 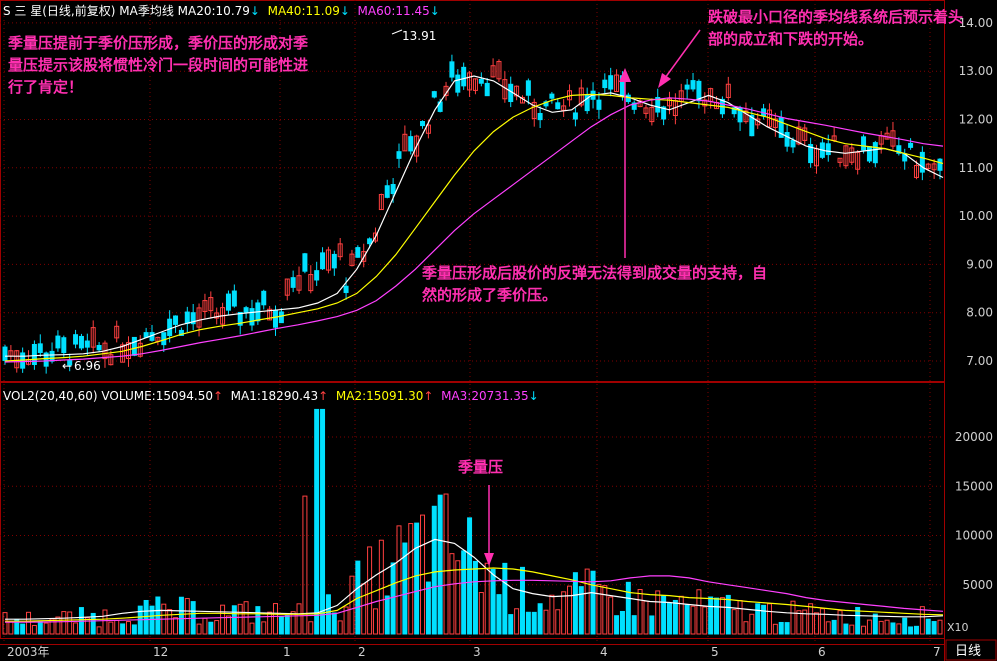 What do you see at coordinates (968, 651) in the screenshot?
I see `period-label: 日线` at bounding box center [968, 651].